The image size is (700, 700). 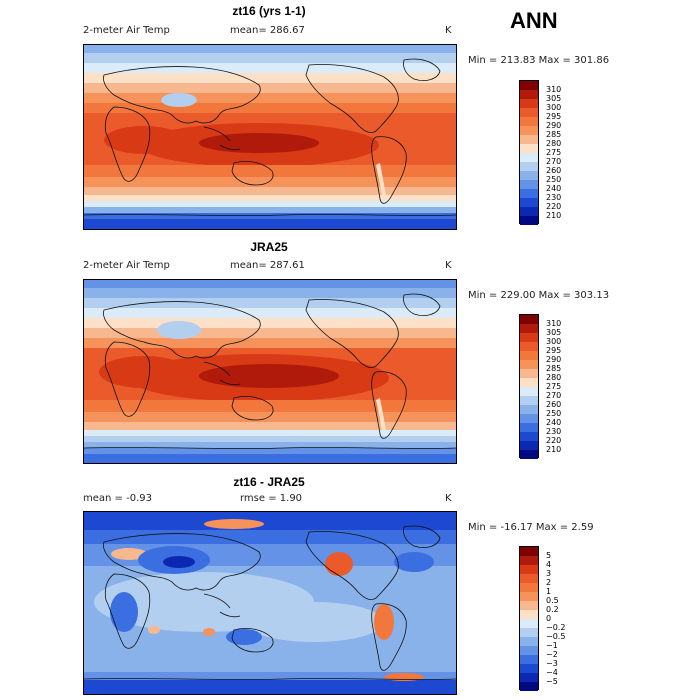 I want to click on colorbar-label: 4, so click(x=549, y=564).